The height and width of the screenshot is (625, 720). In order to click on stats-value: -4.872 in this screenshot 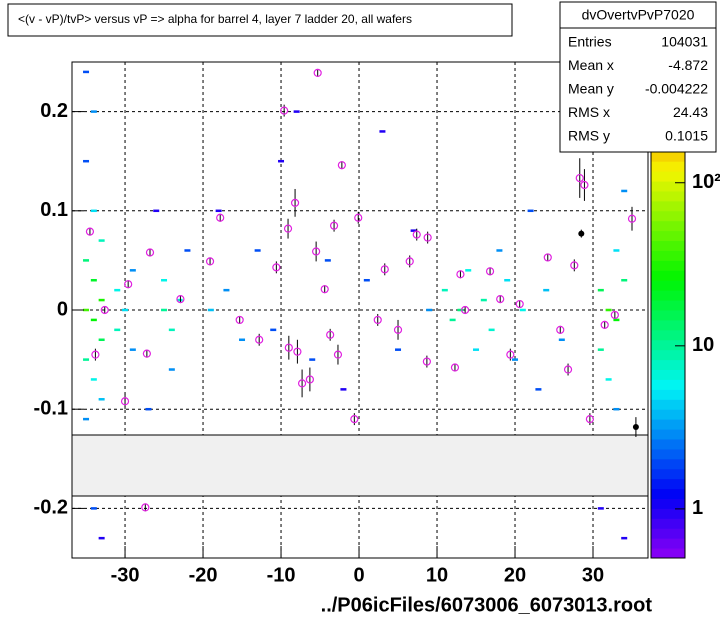, I will do `click(688, 65)`.